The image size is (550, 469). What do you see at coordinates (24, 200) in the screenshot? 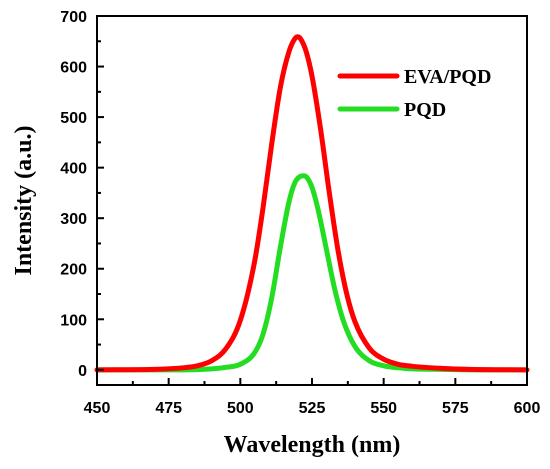
I see `y-axis-title: Intensity (a.u.)` at bounding box center [24, 200].